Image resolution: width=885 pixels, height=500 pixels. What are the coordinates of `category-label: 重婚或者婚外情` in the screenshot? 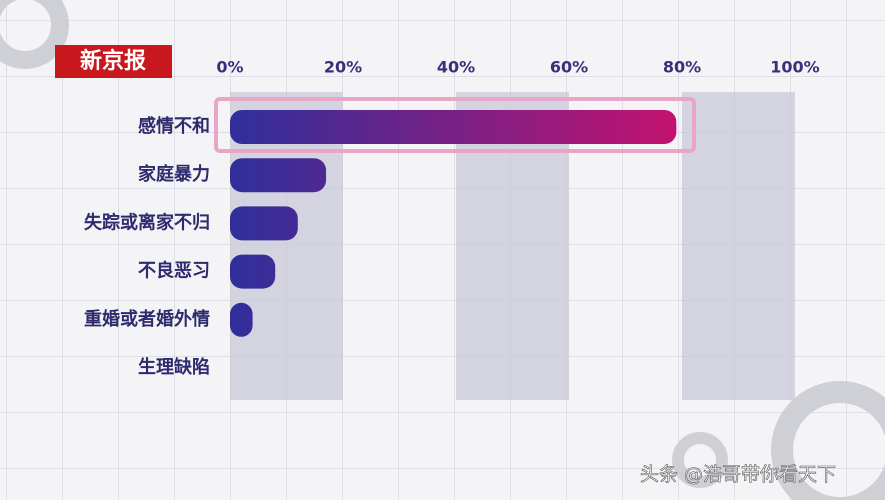 It's located at (147, 319).